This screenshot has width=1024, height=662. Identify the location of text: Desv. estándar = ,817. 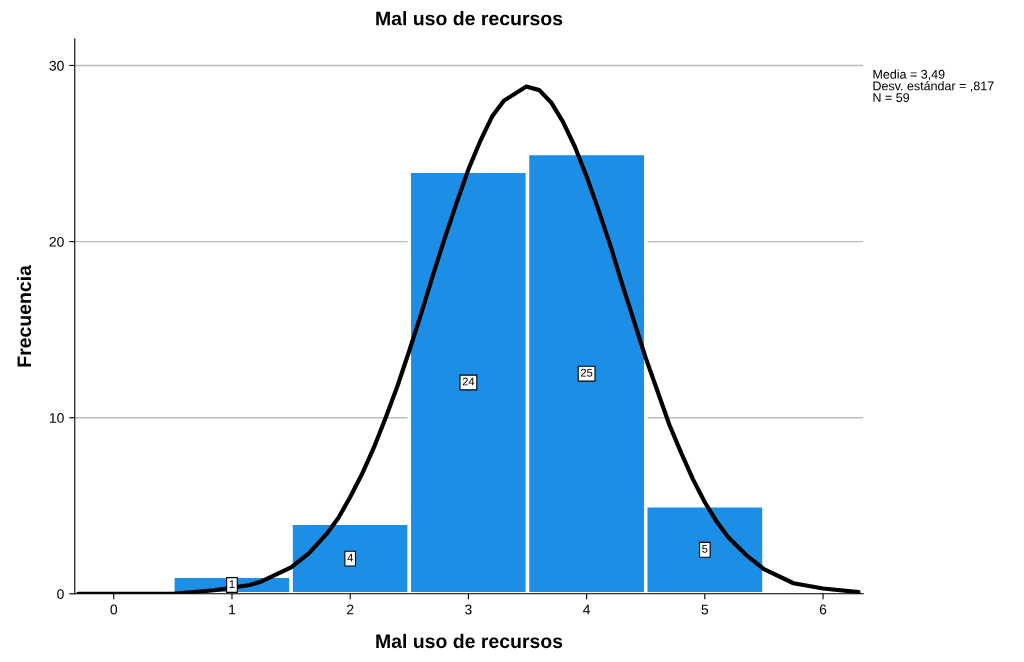
(933, 86).